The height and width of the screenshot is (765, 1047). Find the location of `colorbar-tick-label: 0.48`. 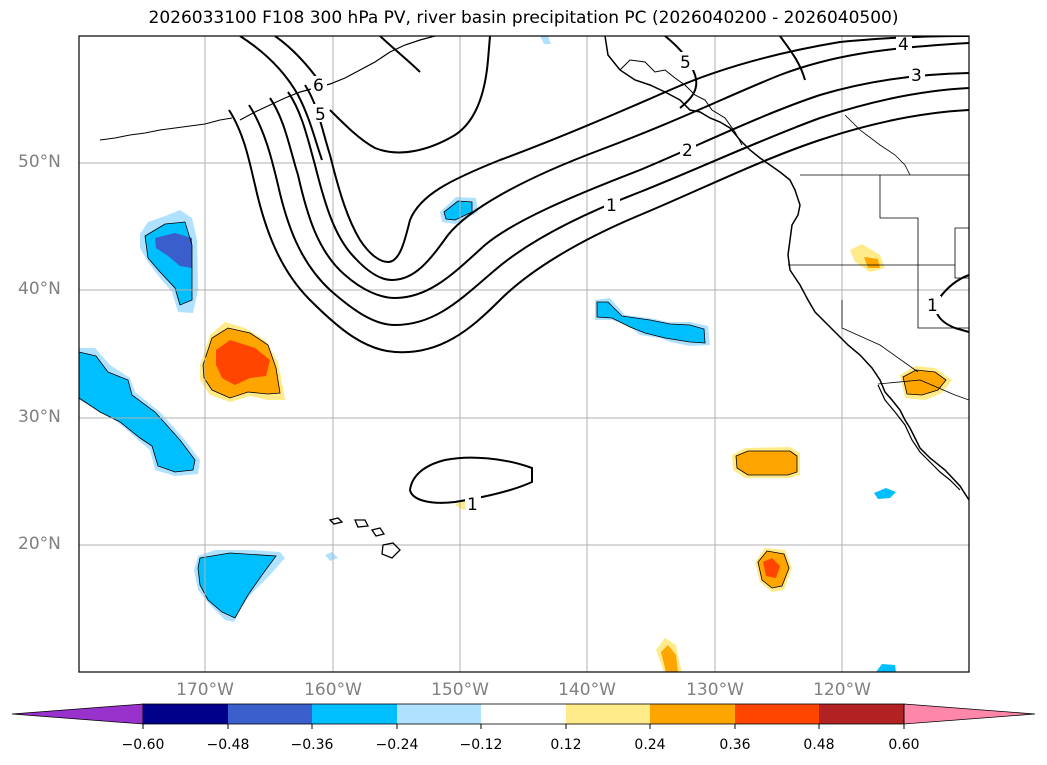

colorbar-tick-label: 0.48 is located at coordinates (819, 745).